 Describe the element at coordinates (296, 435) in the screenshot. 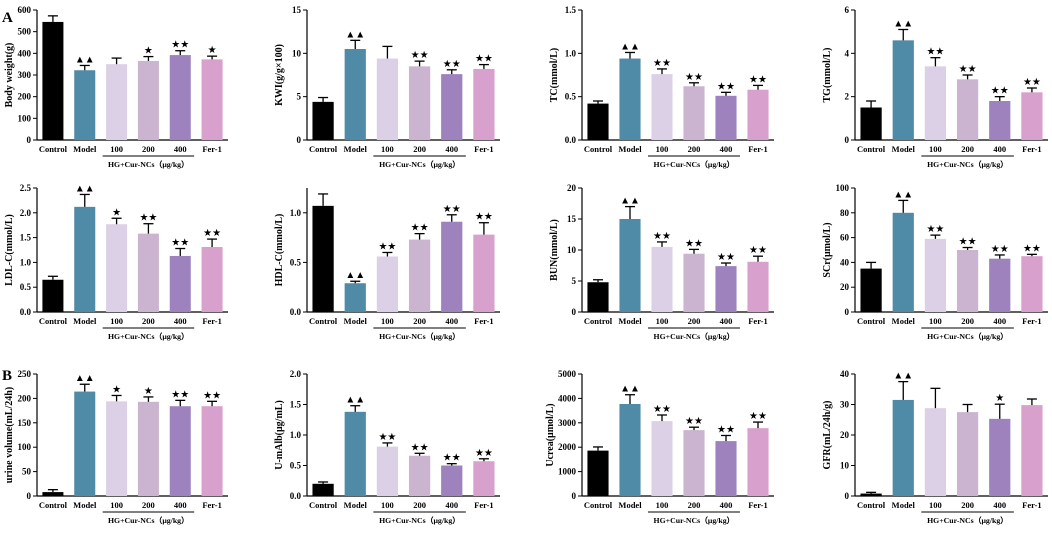

I see `y-tick-label: 1.0` at that location.